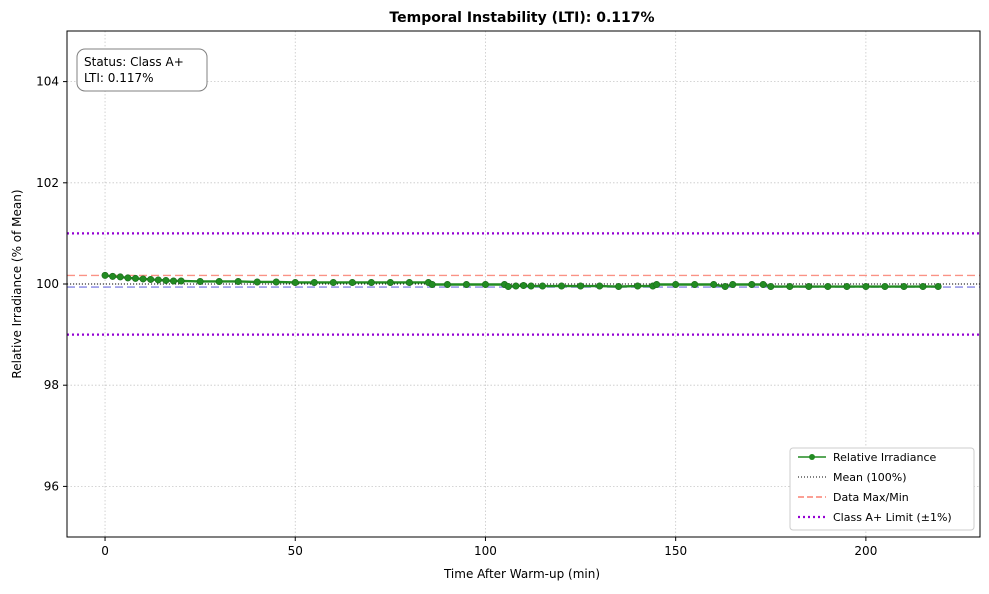 This screenshot has height=594, width=989. Describe the element at coordinates (892, 517) in the screenshot. I see `legend-label: Class A+ Limit (±1%)` at that location.